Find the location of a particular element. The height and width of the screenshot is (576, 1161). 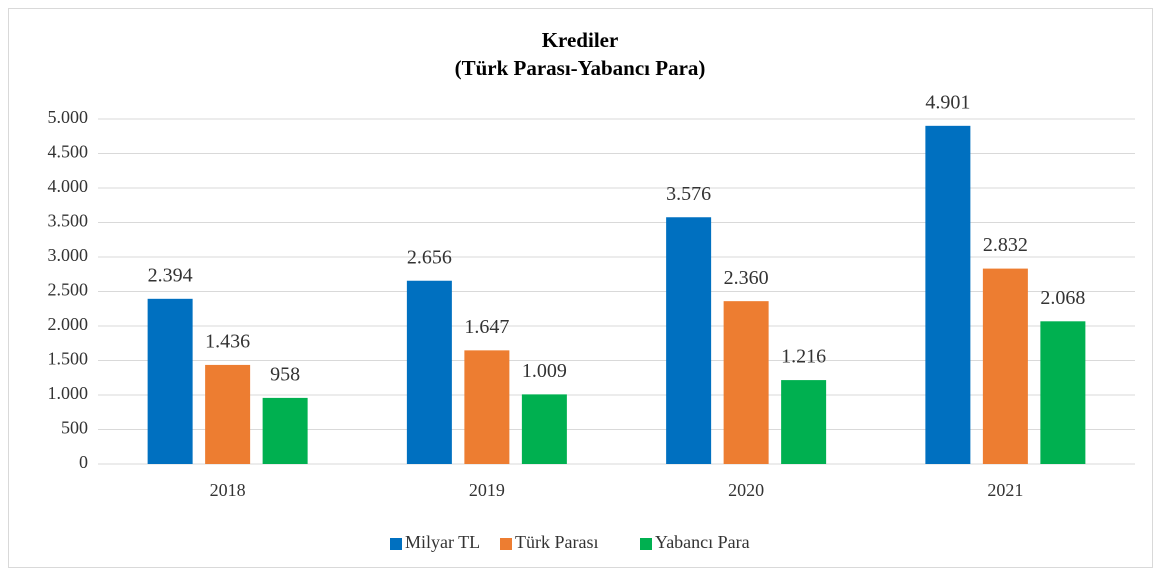

y-tick-label: 1.000 is located at coordinates (68, 393).